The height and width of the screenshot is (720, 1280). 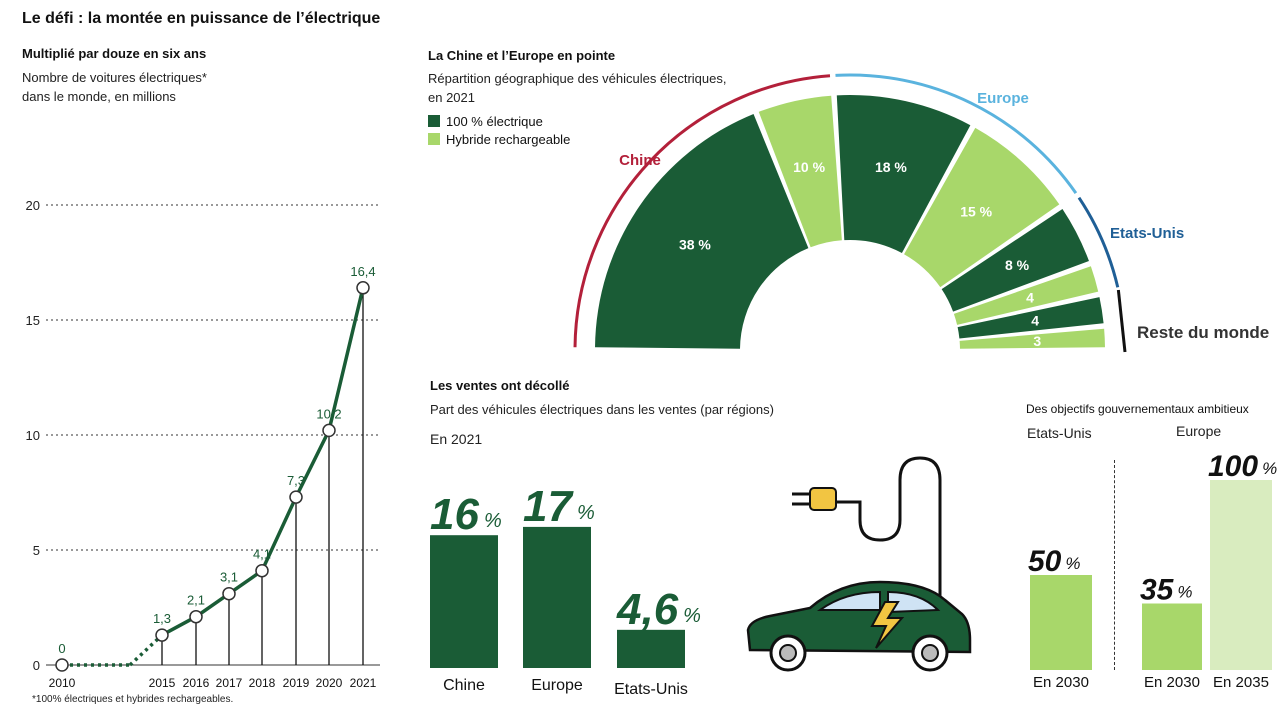 What do you see at coordinates (229, 683) in the screenshot?
I see `x-tick-label: 2017` at bounding box center [229, 683].